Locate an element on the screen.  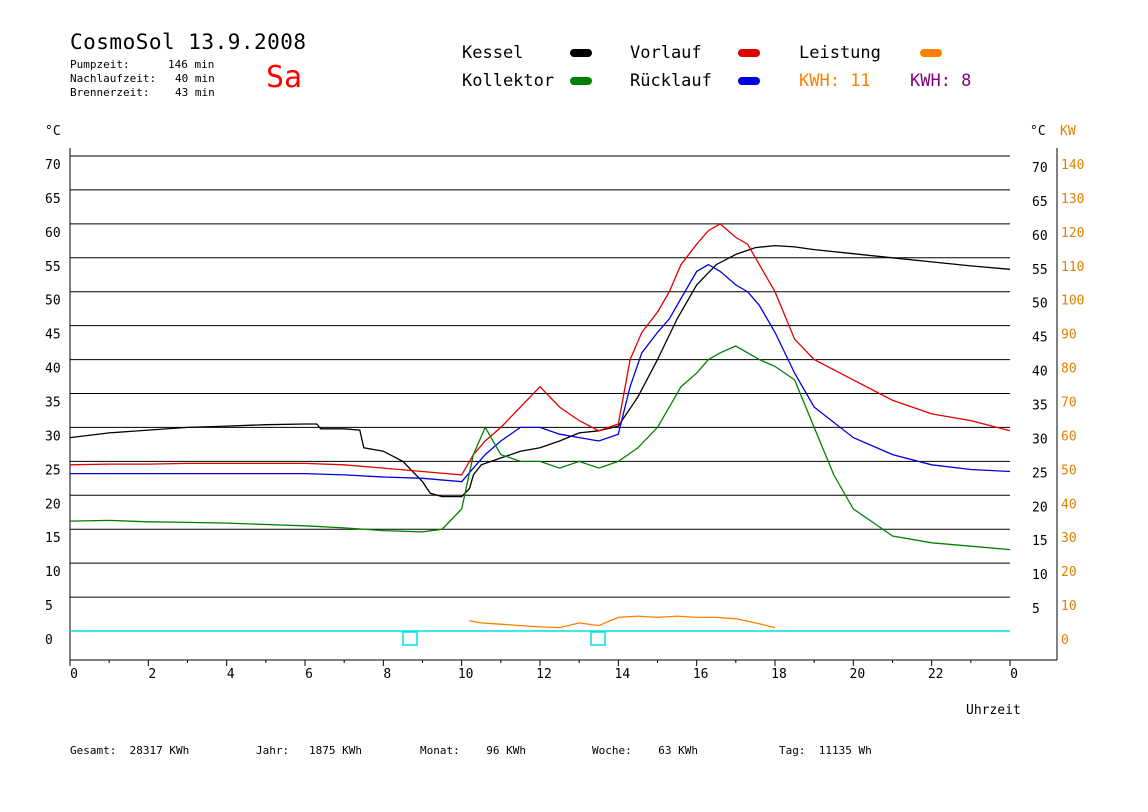
y-tick-label-right: 20 is located at coordinates (1040, 507).